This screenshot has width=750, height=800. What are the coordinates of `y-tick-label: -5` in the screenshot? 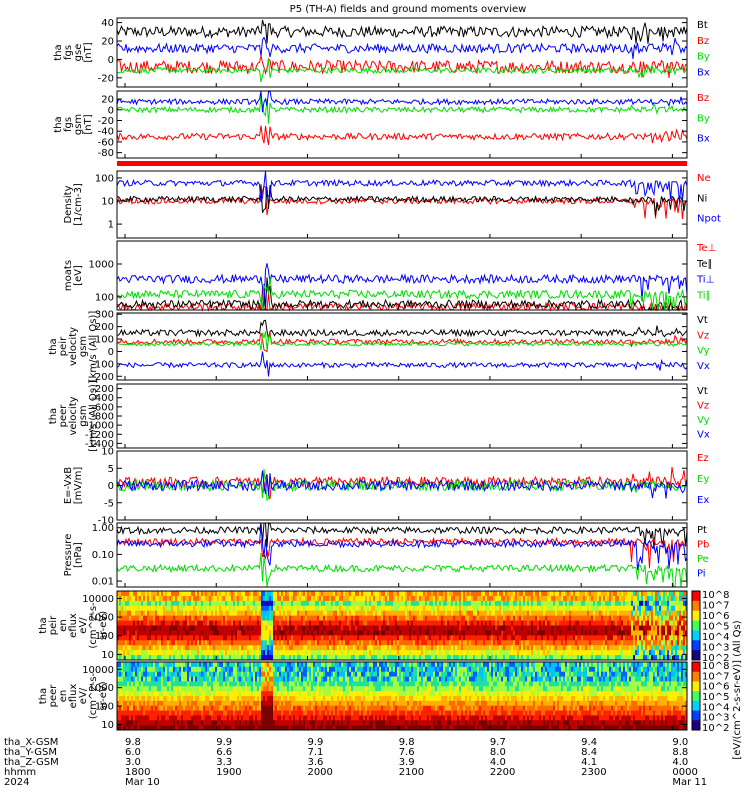 It's located at (109, 503).